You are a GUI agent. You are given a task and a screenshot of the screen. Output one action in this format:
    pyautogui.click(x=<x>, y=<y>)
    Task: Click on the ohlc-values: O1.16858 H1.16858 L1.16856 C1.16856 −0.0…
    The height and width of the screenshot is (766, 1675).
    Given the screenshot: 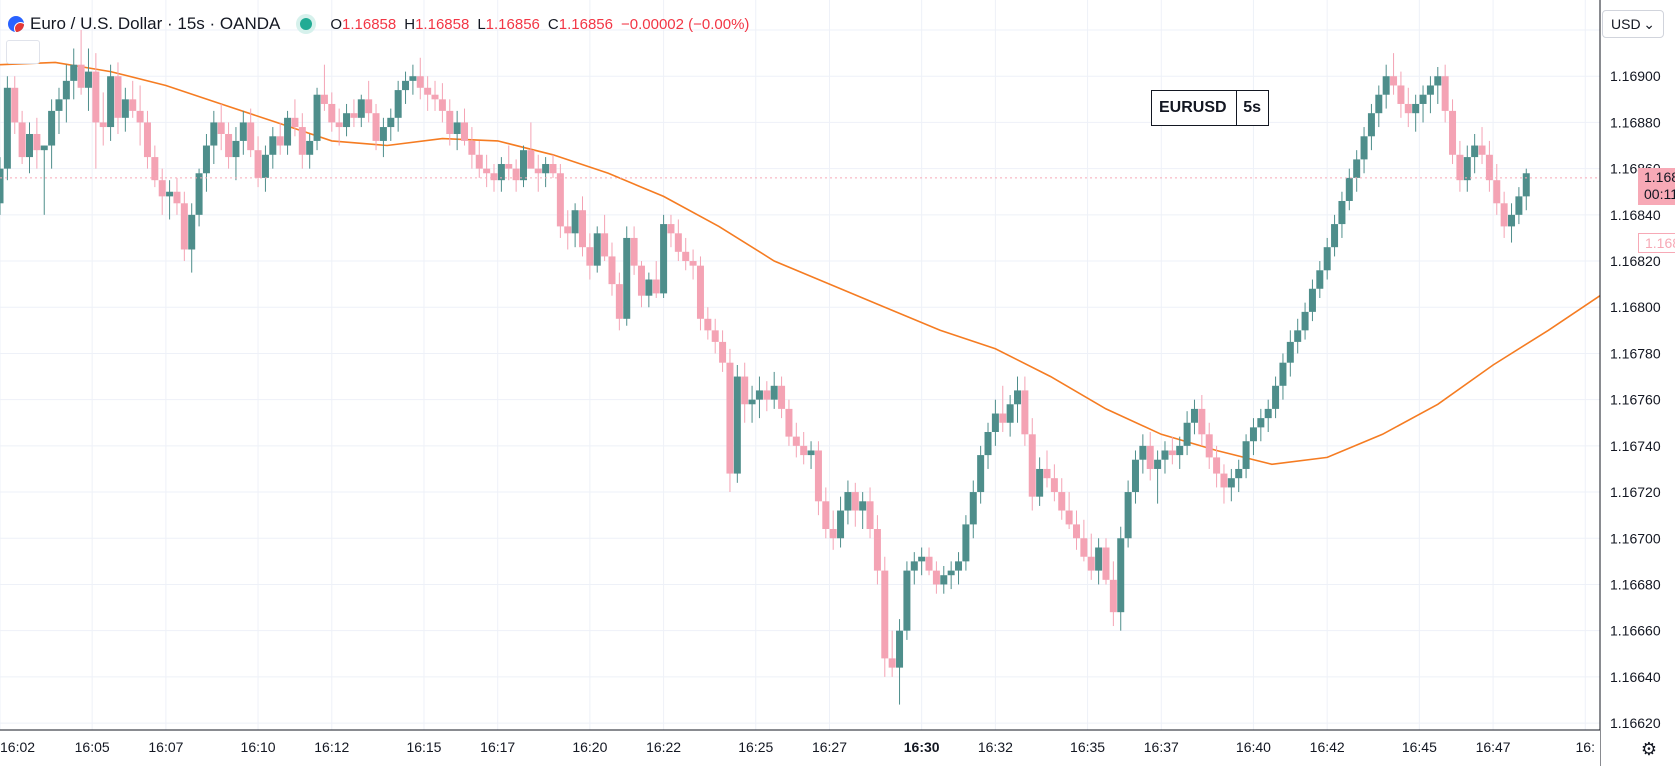 What is the action you would take?
    pyautogui.click(x=539, y=24)
    